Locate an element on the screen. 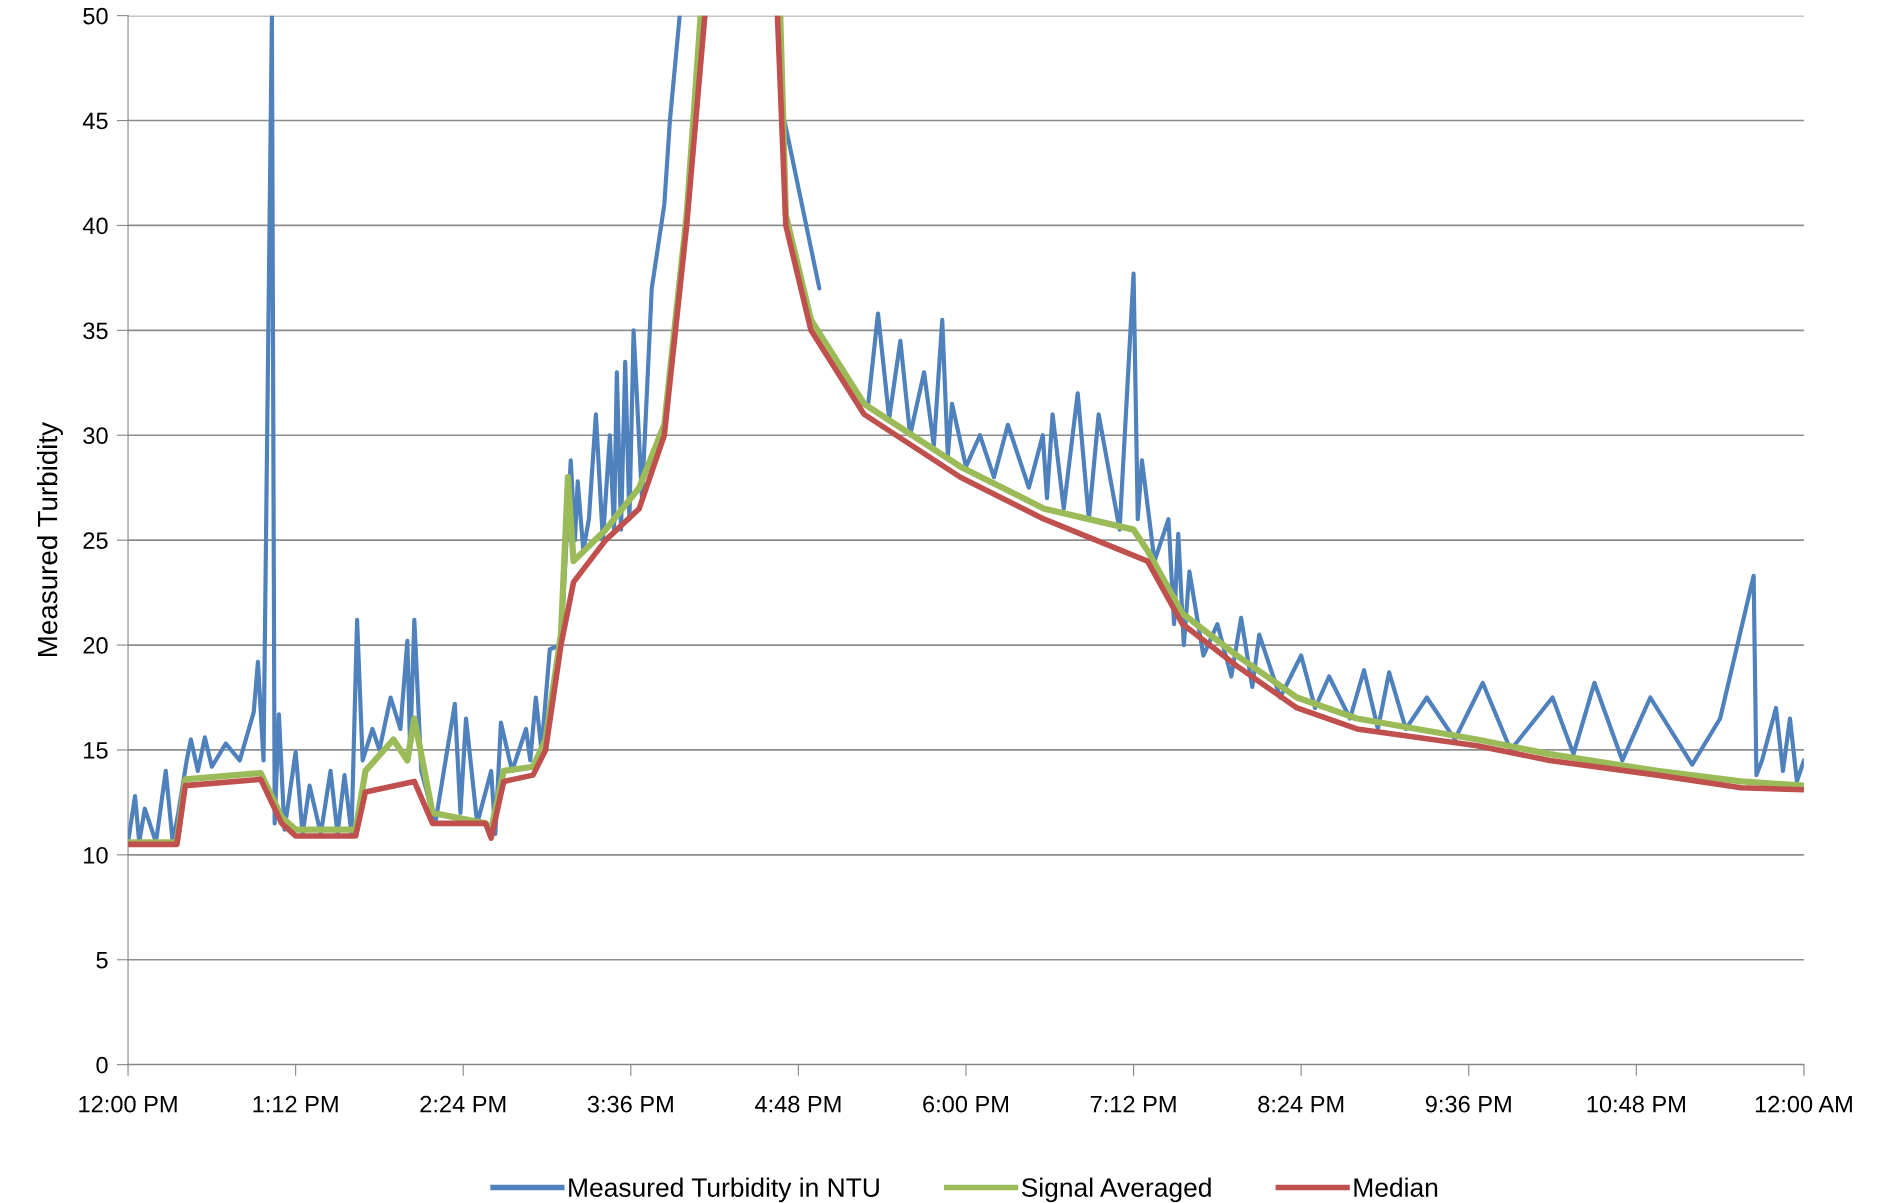 This screenshot has width=1883, height=1203. y-tick-label: 5 is located at coordinates (102, 960).